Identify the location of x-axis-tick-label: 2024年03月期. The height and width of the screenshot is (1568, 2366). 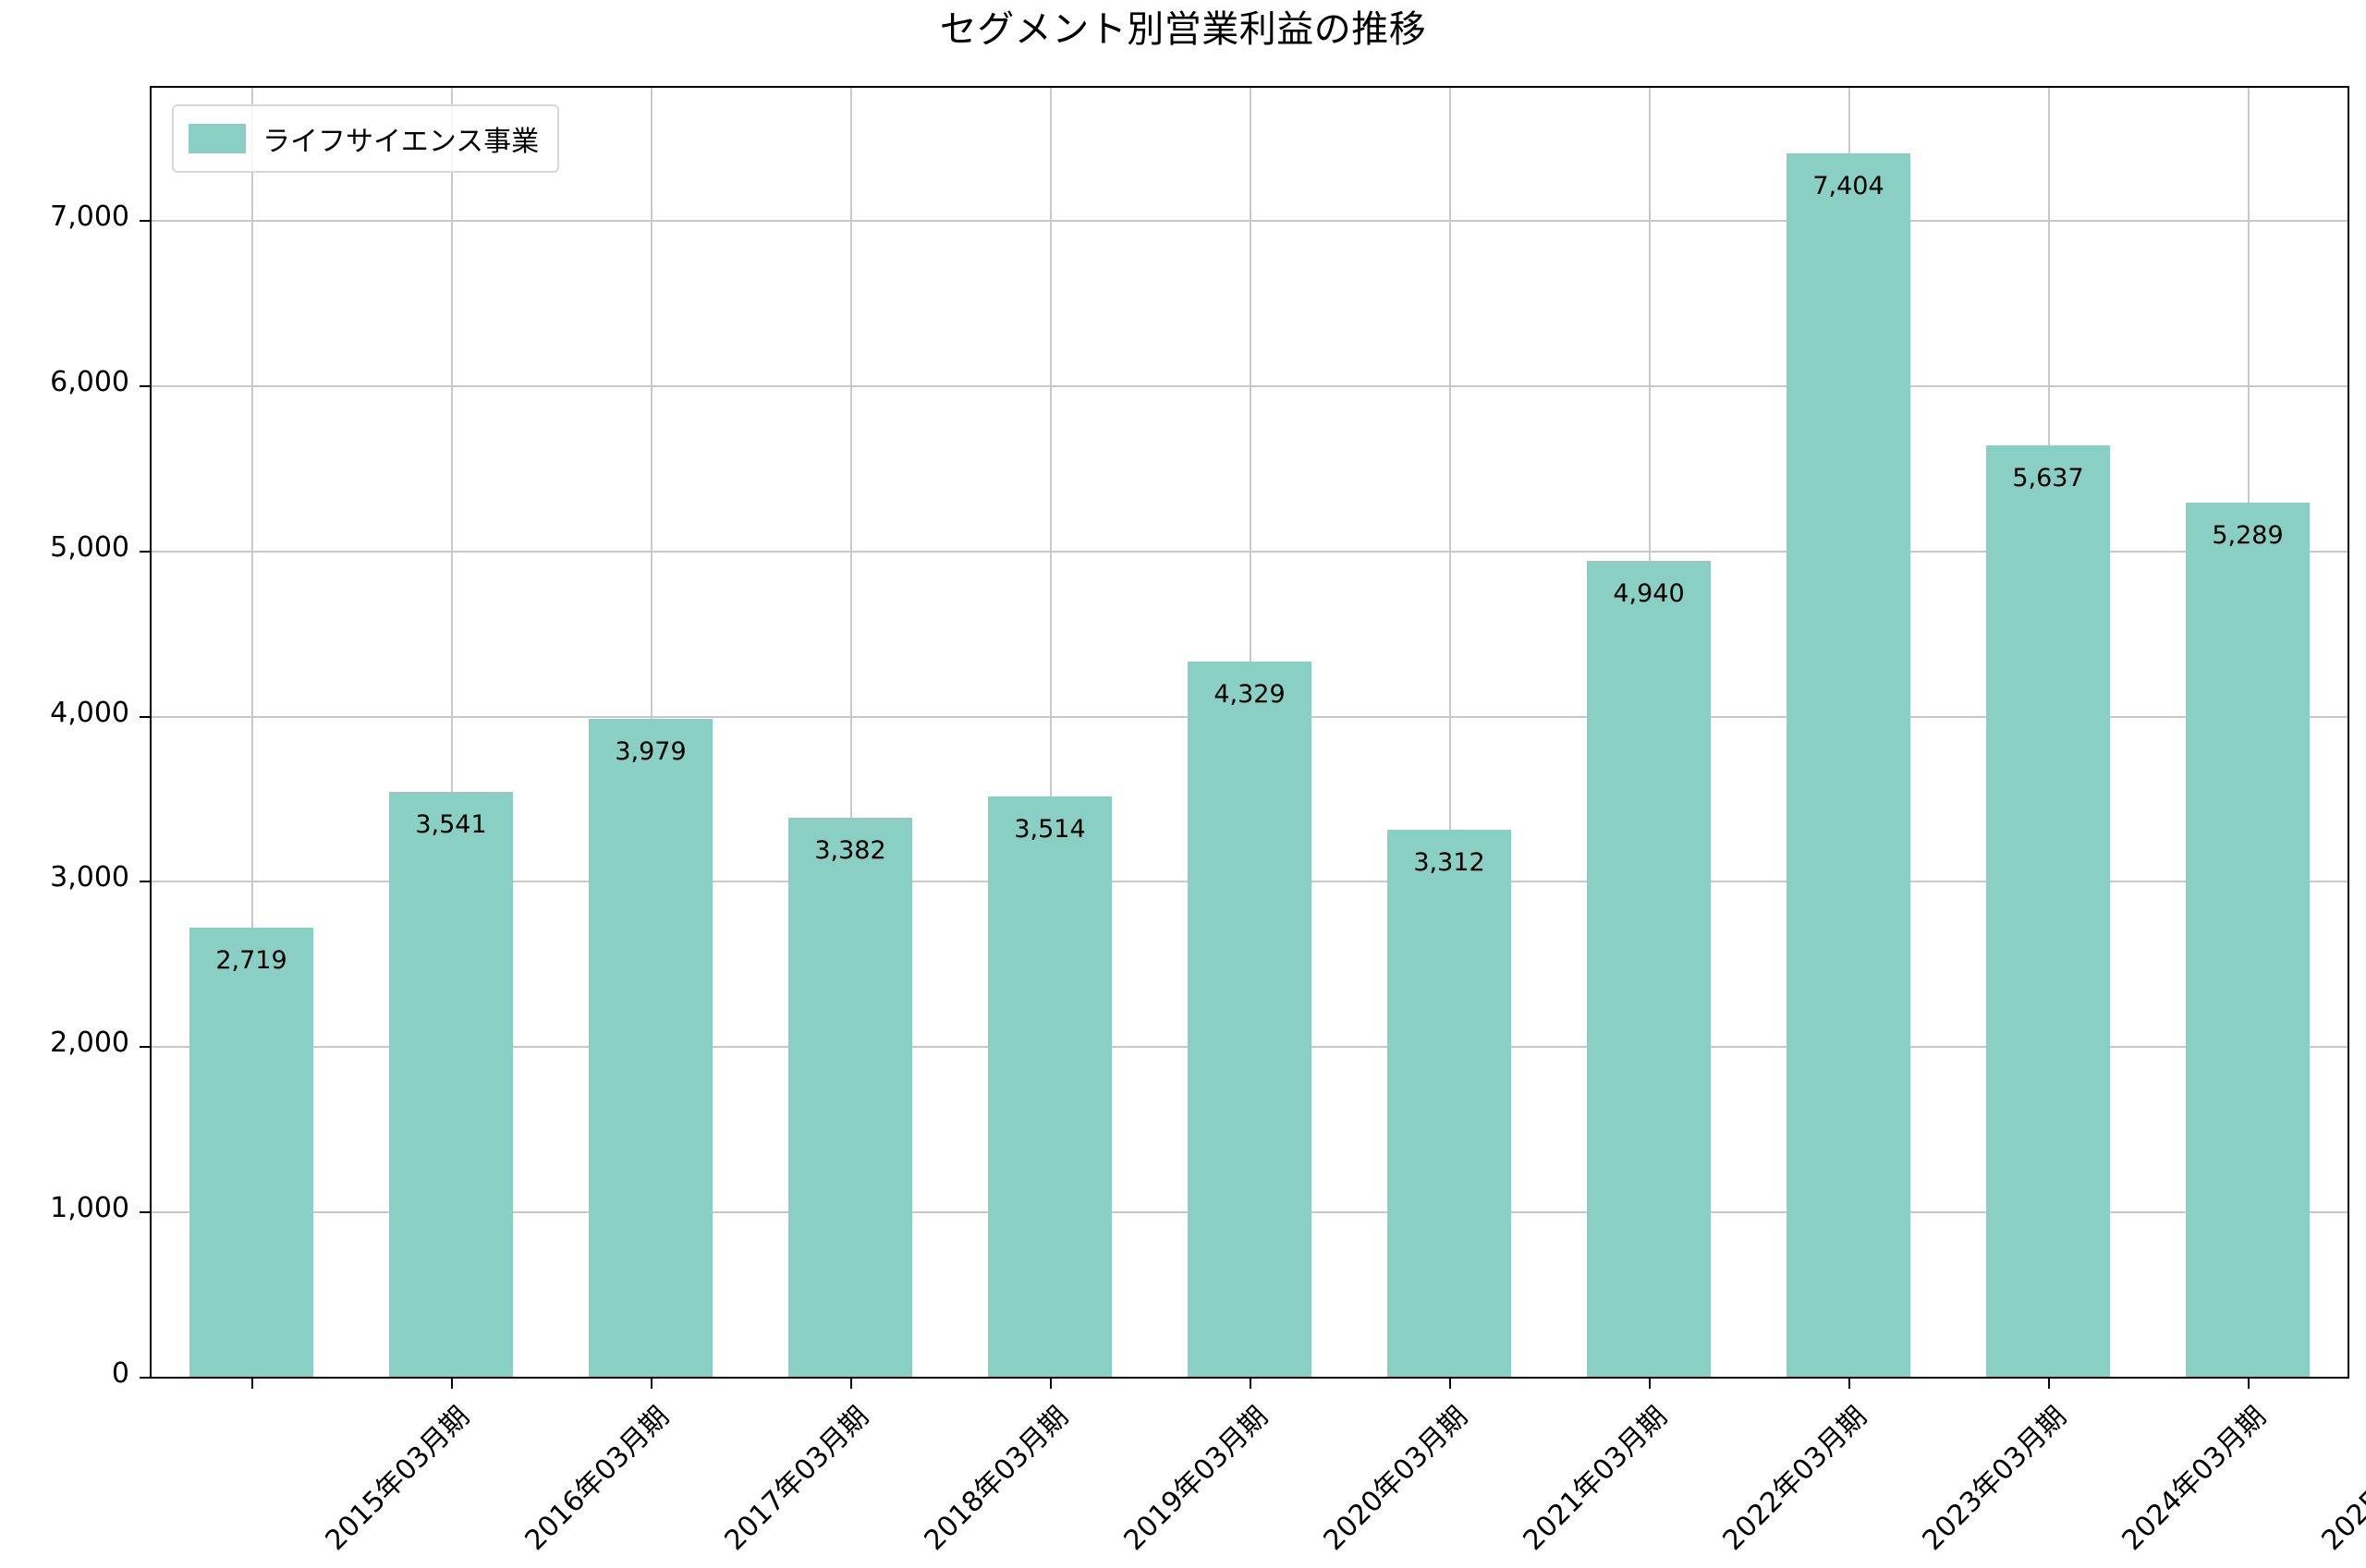
(2194, 1479).